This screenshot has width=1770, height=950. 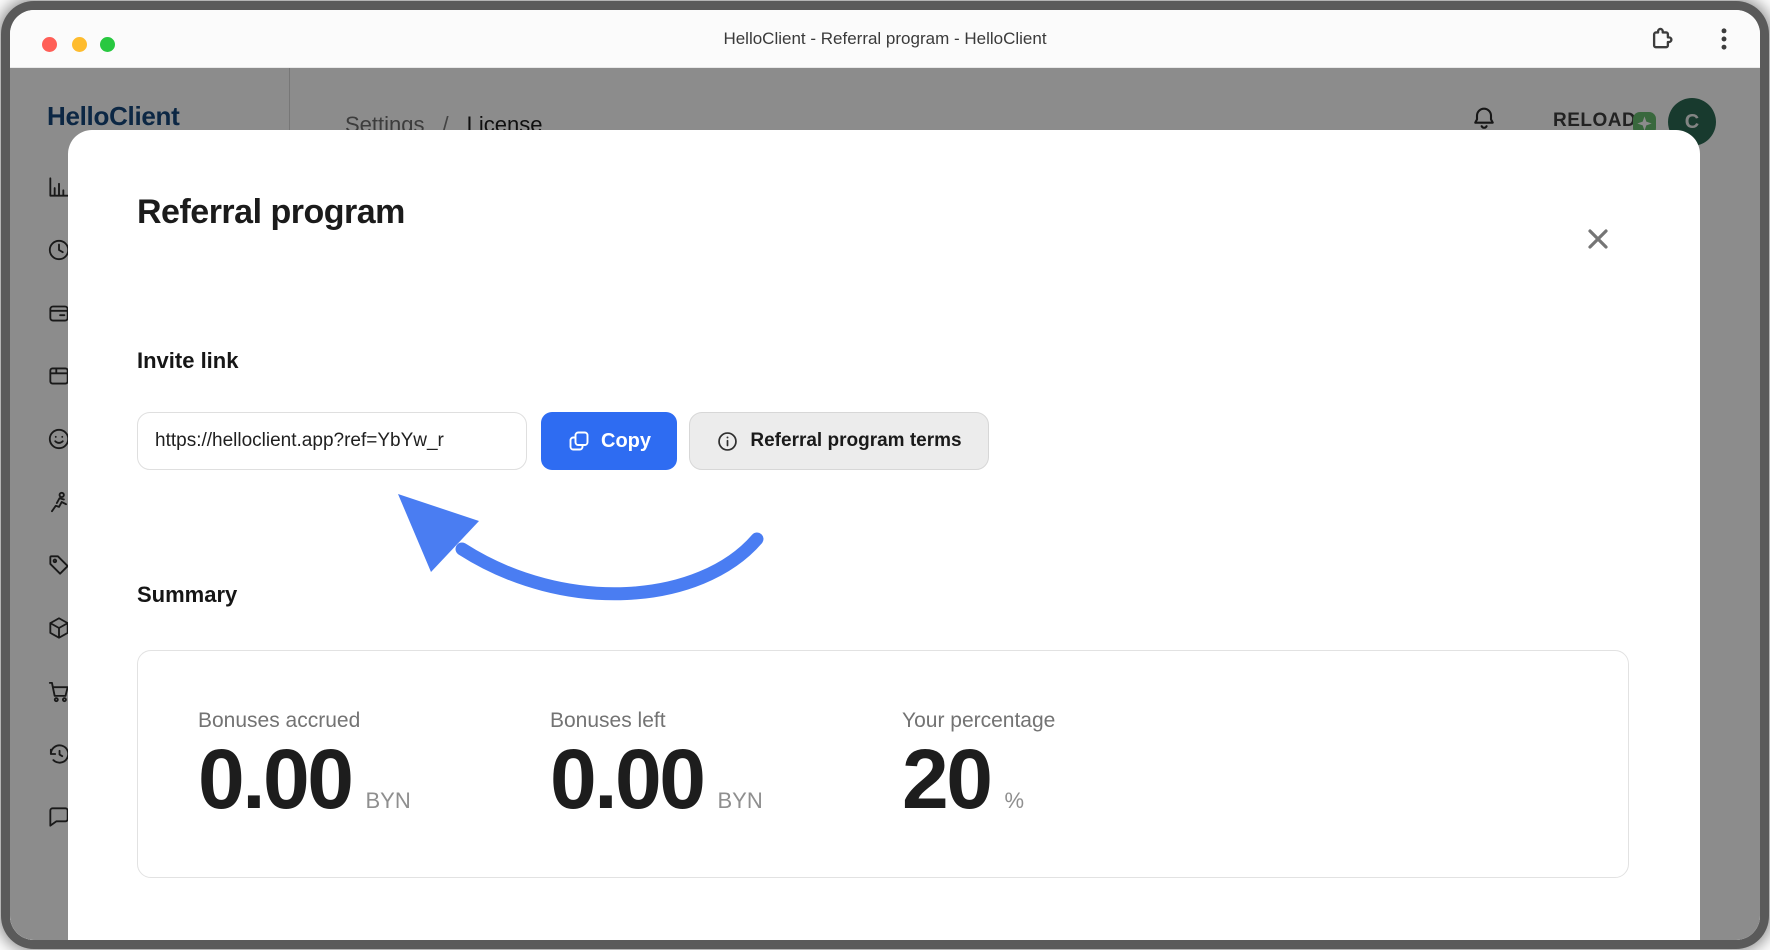 I want to click on invite-link-input, so click(x=332, y=441).